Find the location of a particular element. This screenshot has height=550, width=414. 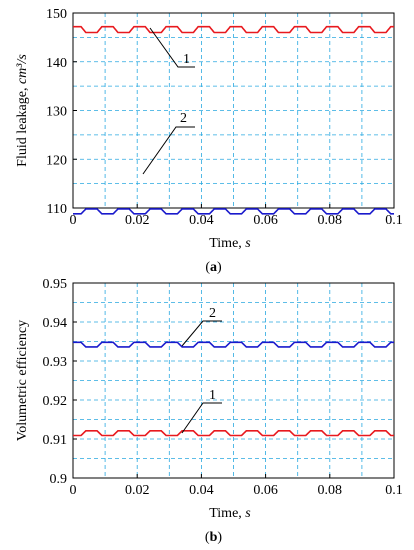

y-tick-label: 150 is located at coordinates (56, 14).